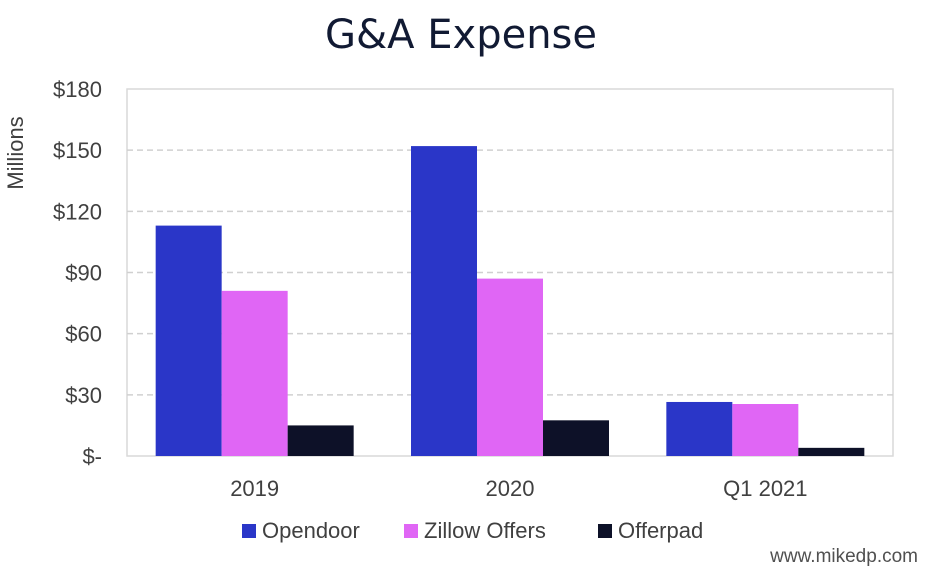  Describe the element at coordinates (320, 440) in the screenshot. I see `bar-offerpad-2019` at that location.